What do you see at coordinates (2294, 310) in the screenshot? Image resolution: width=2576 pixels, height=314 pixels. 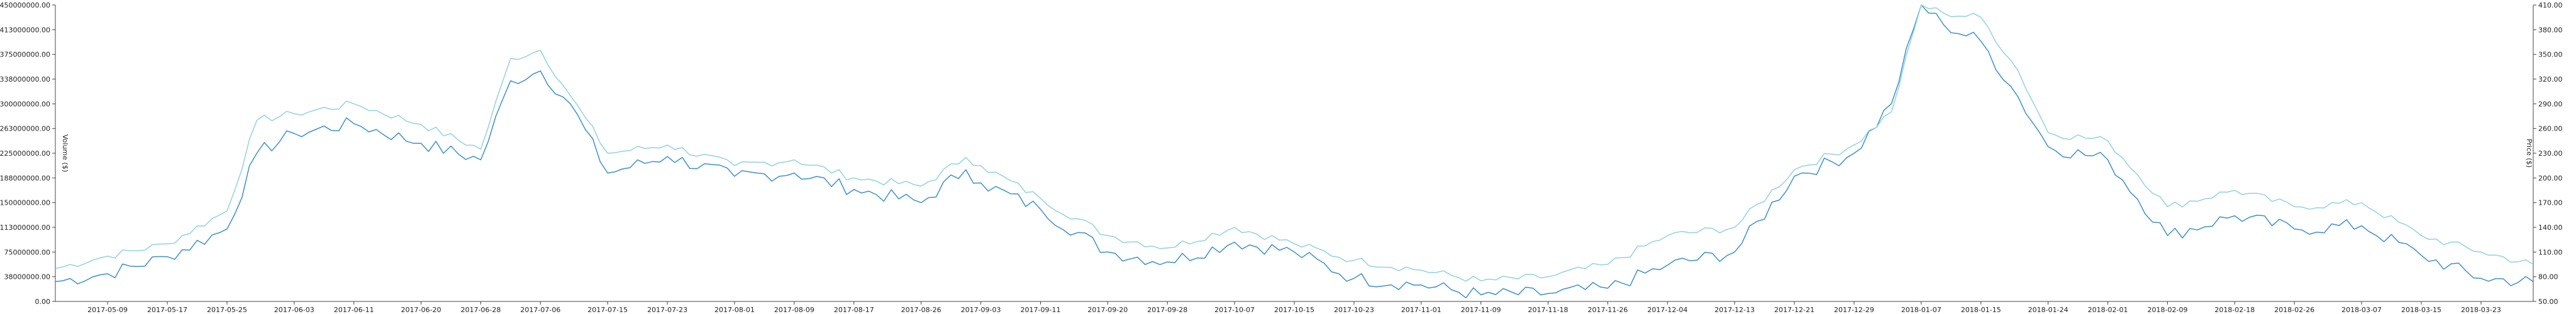 I see `x-tick-label: 2018-02-26` at bounding box center [2294, 310].